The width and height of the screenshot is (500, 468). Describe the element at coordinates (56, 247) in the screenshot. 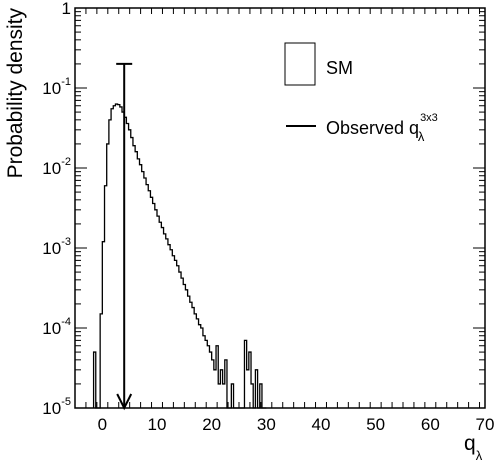

I see `y-tick-label: 10⁻³` at that location.